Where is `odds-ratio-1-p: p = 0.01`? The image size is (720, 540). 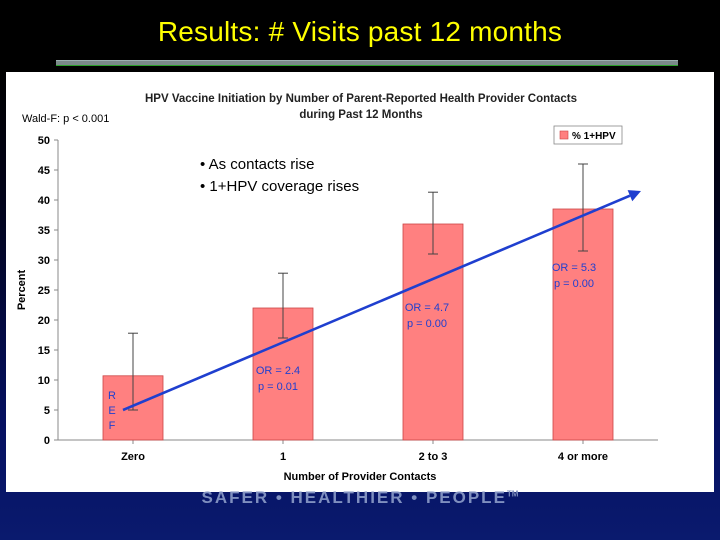
odds-ratio-1-p: p = 0.01 is located at coordinates (278, 387).